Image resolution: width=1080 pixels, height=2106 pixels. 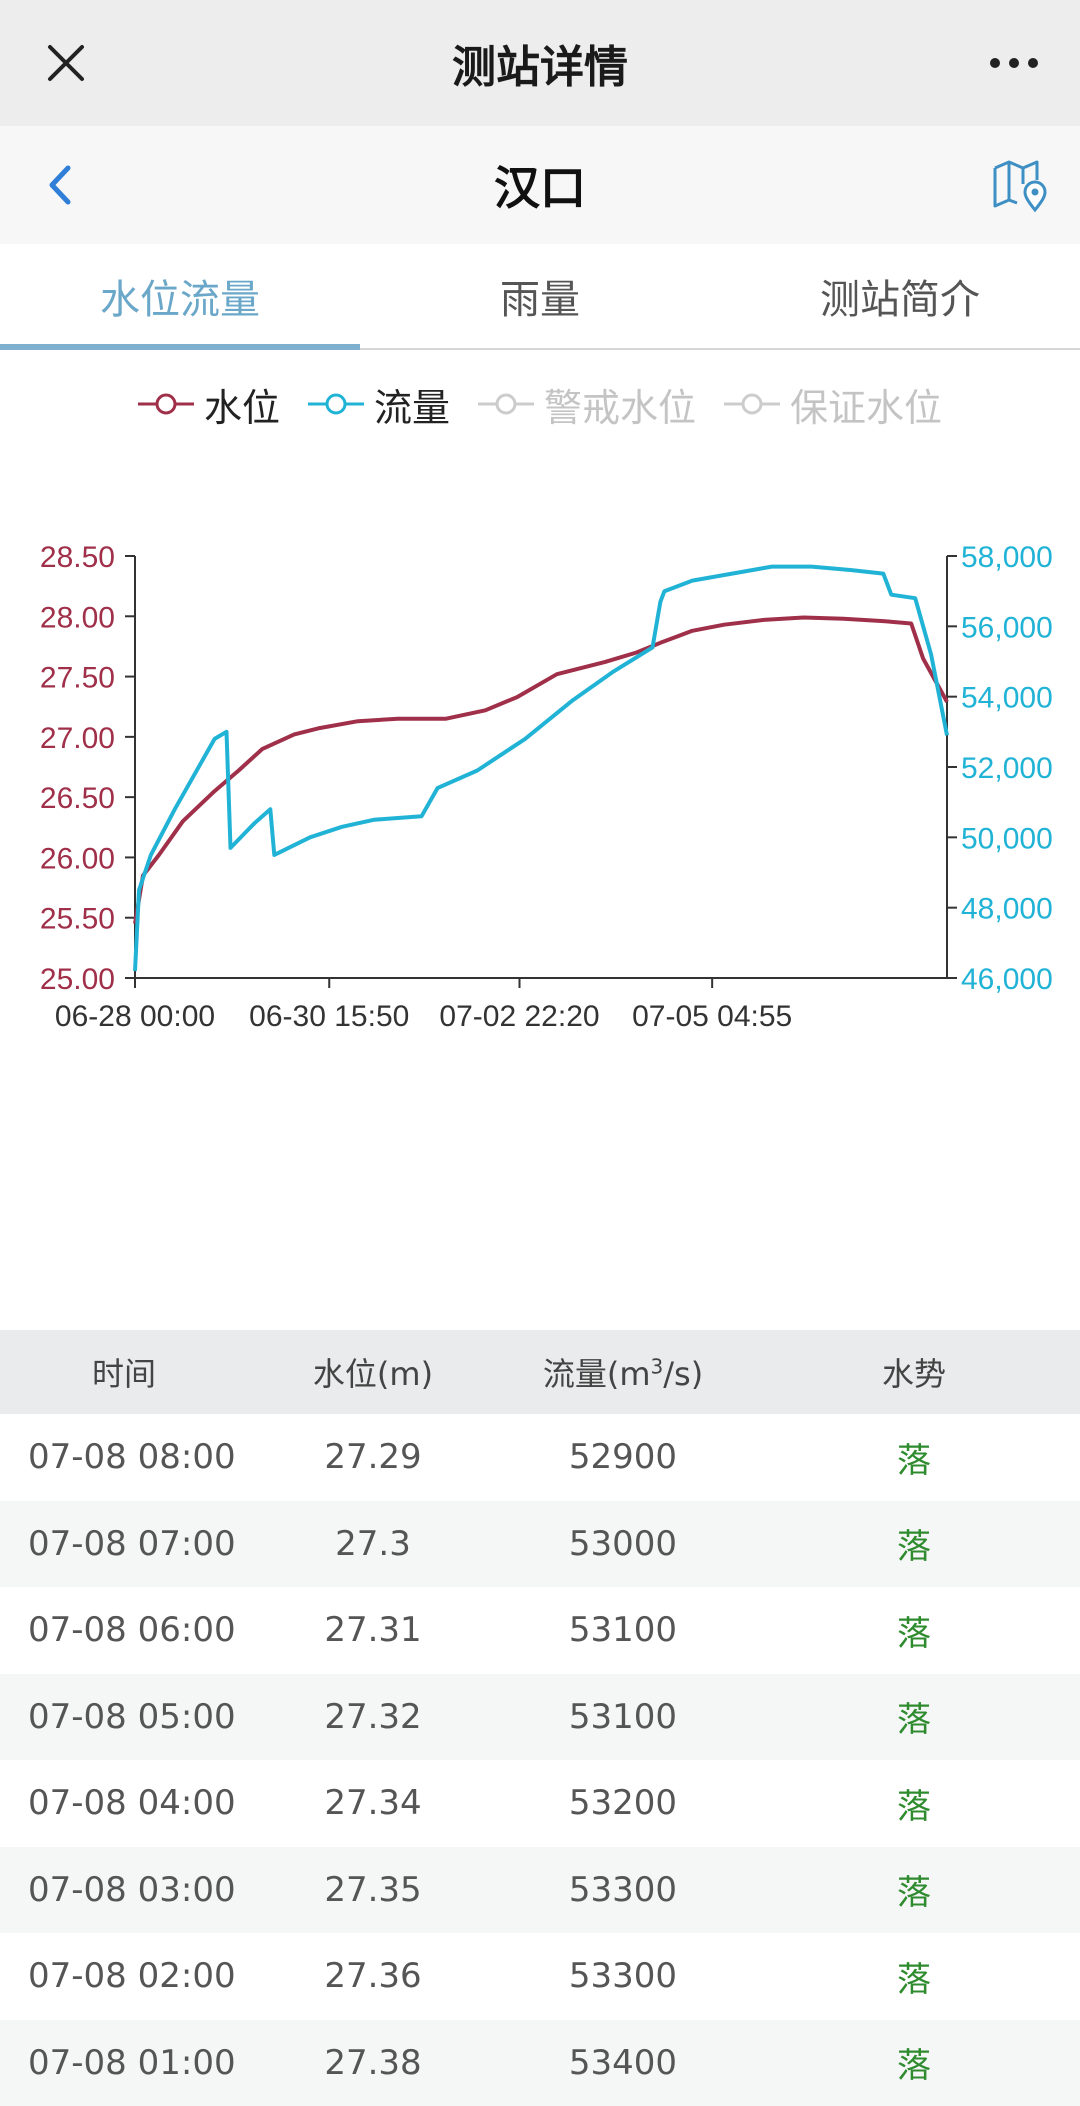 What do you see at coordinates (124, 1457) in the screenshot?
I see `cell-time: 07-08 08:00` at bounding box center [124, 1457].